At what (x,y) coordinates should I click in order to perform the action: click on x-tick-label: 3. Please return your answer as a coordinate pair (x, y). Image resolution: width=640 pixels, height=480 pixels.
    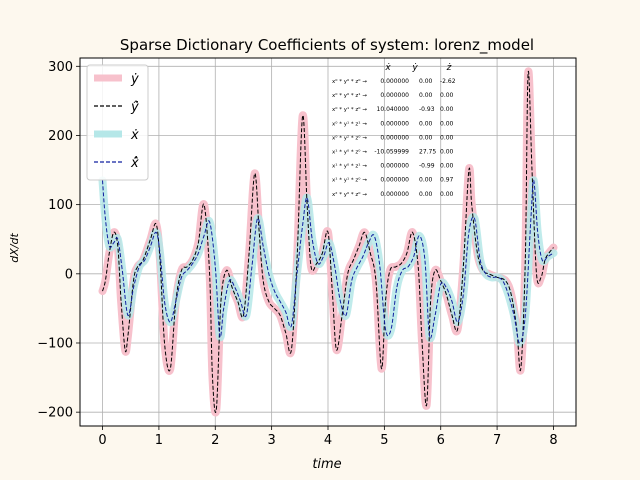
    Looking at the image, I should click on (271, 440).